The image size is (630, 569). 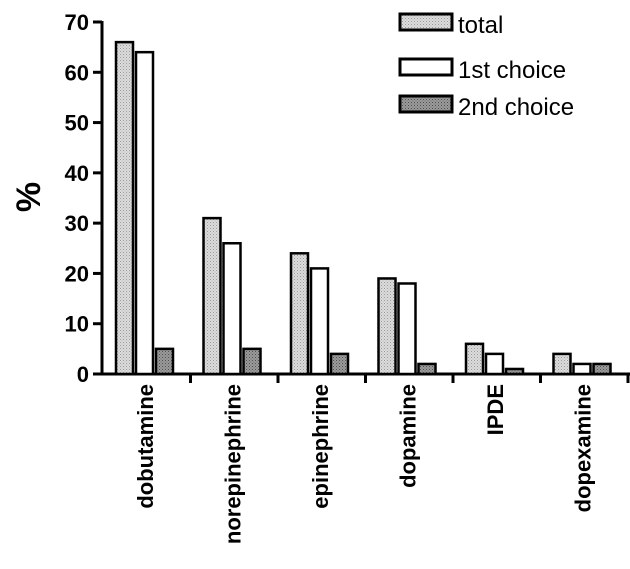 What do you see at coordinates (512, 70) in the screenshot?
I see `legend-label-1st-choice: 1st choice` at bounding box center [512, 70].